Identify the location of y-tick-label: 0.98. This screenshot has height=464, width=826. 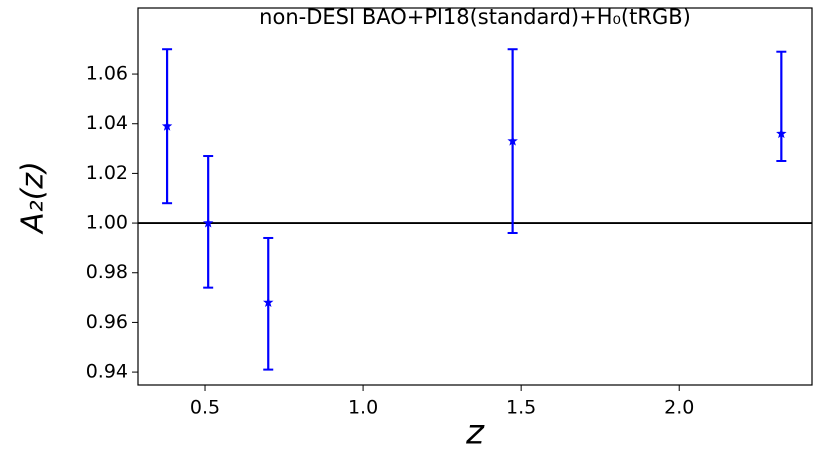
(107, 272).